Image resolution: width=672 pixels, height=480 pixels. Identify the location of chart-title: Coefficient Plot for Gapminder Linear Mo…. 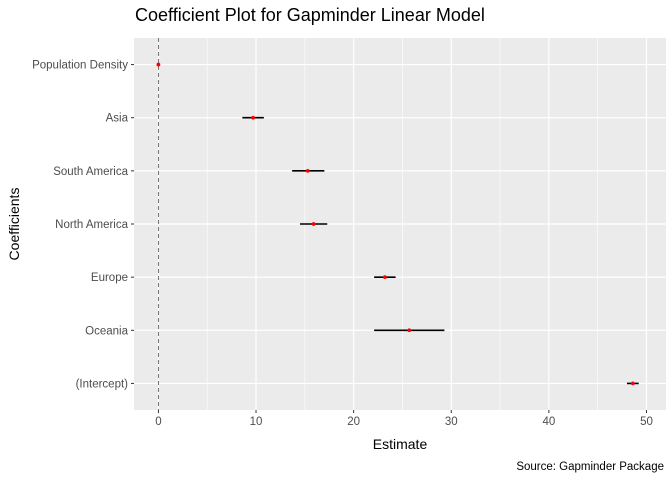
(310, 15).